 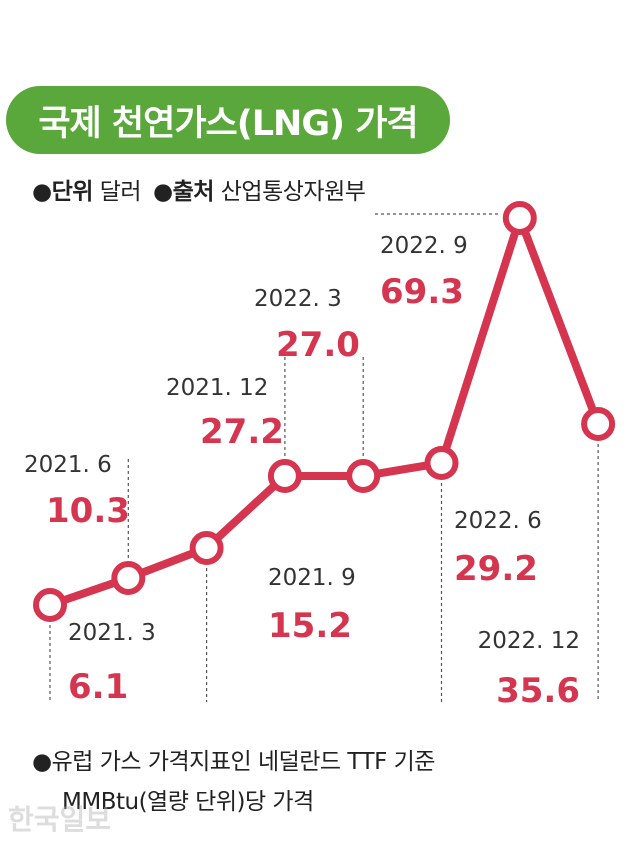 I want to click on x-tick-label: 2021. 3, so click(x=112, y=633).